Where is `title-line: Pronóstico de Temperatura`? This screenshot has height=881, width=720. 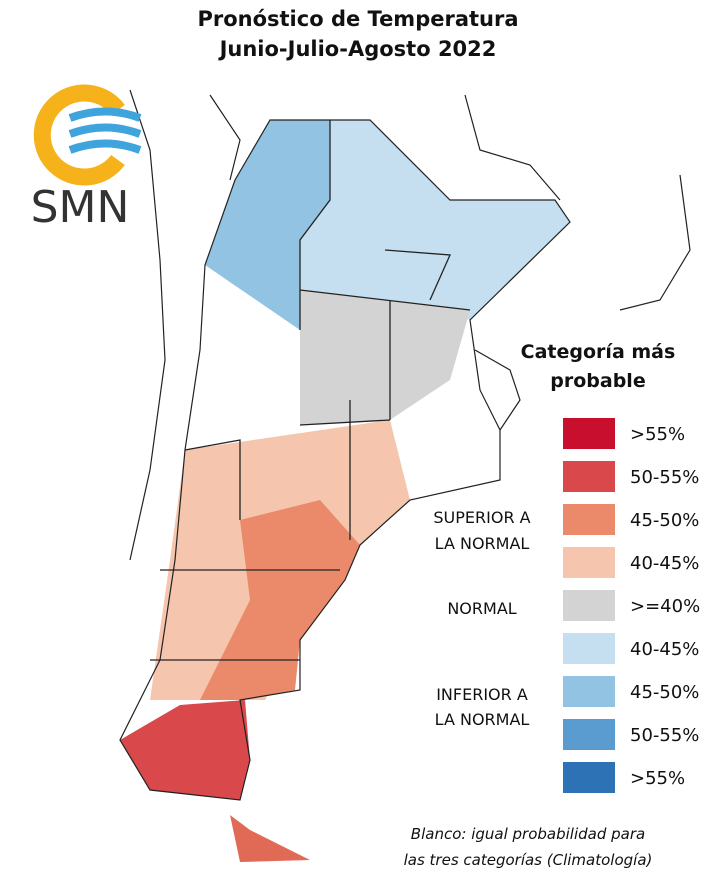
title-line: Pronóstico de Temperatura is located at coordinates (357, 19).